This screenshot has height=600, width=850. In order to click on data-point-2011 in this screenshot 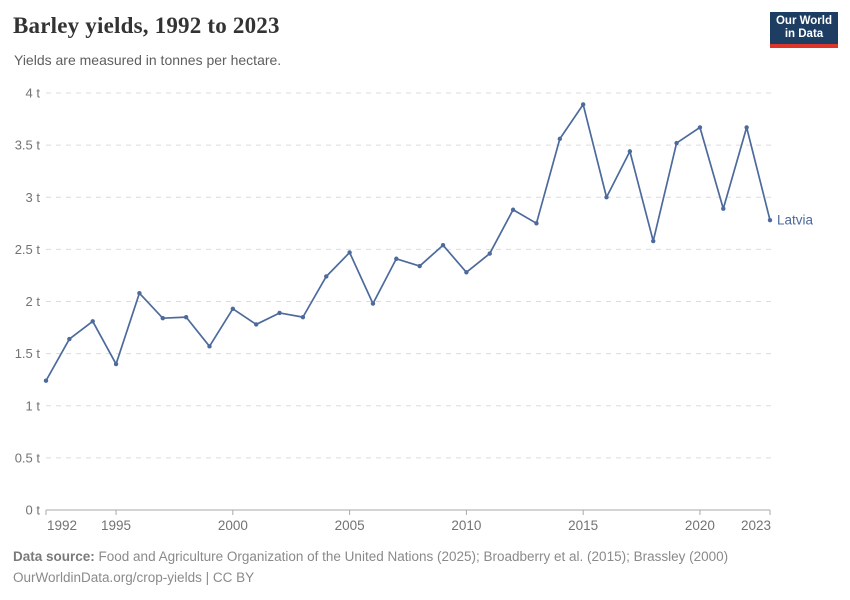, I will do `click(489, 253)`.